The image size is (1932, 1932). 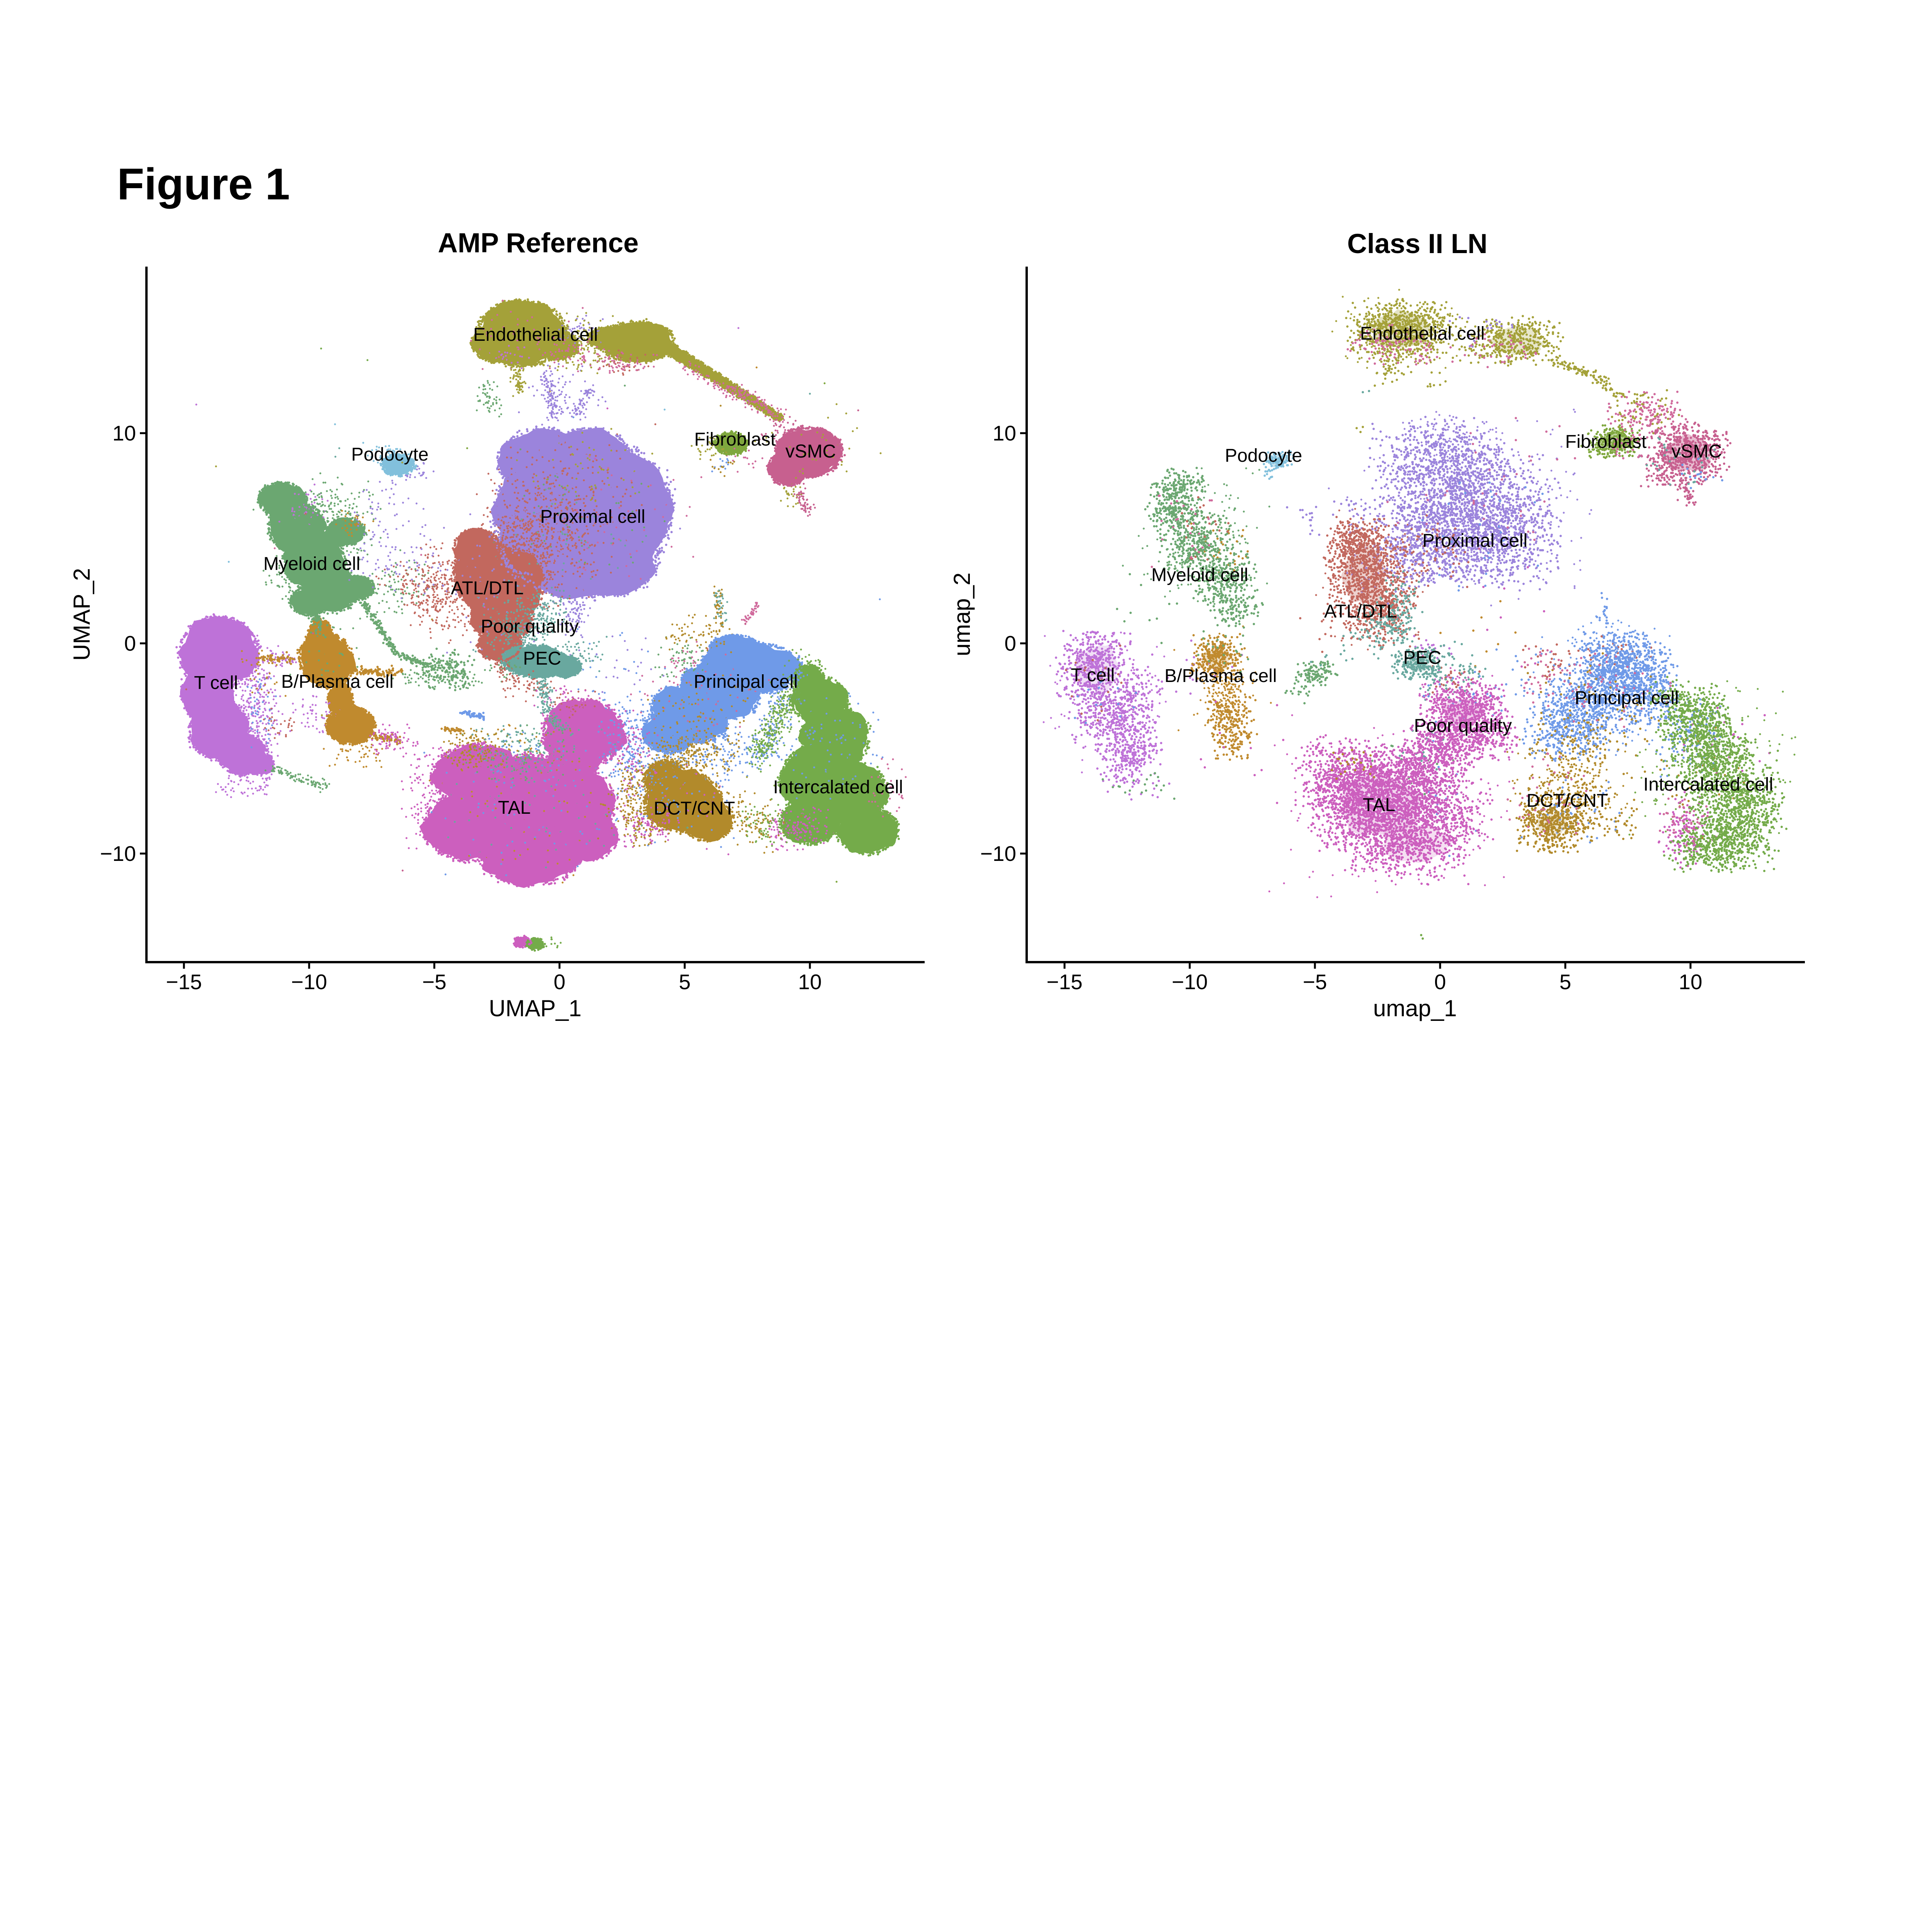 What do you see at coordinates (1415, 1008) in the screenshot?
I see `svg-text: umap_1` at bounding box center [1415, 1008].